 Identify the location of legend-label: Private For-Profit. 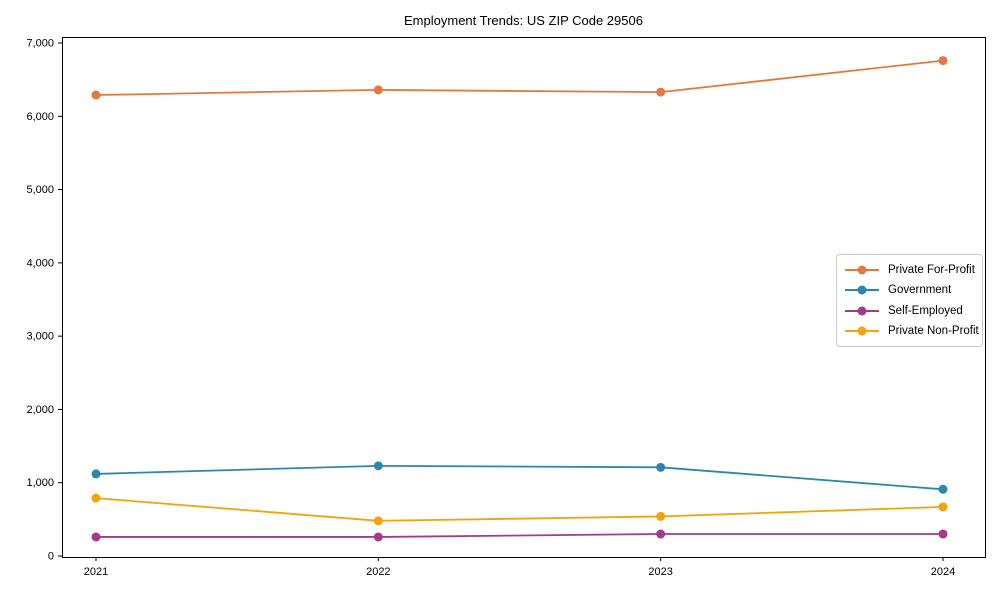
(931, 270).